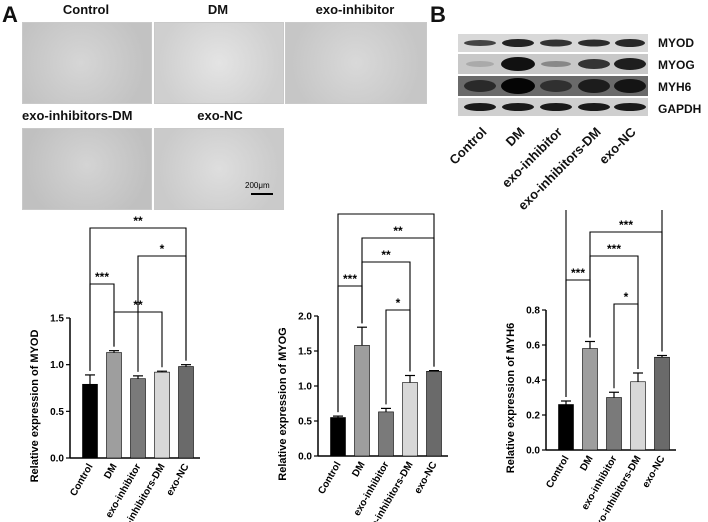 The width and height of the screenshot is (708, 522). What do you see at coordinates (533, 311) in the screenshot?
I see `y-tick-label: 0.8` at bounding box center [533, 311].